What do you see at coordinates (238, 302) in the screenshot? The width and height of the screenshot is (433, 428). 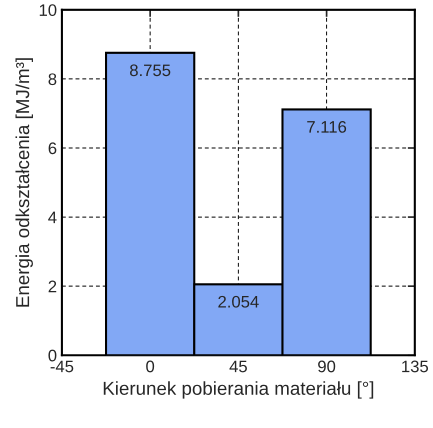 I see `data-label: 2.054` at bounding box center [238, 302].